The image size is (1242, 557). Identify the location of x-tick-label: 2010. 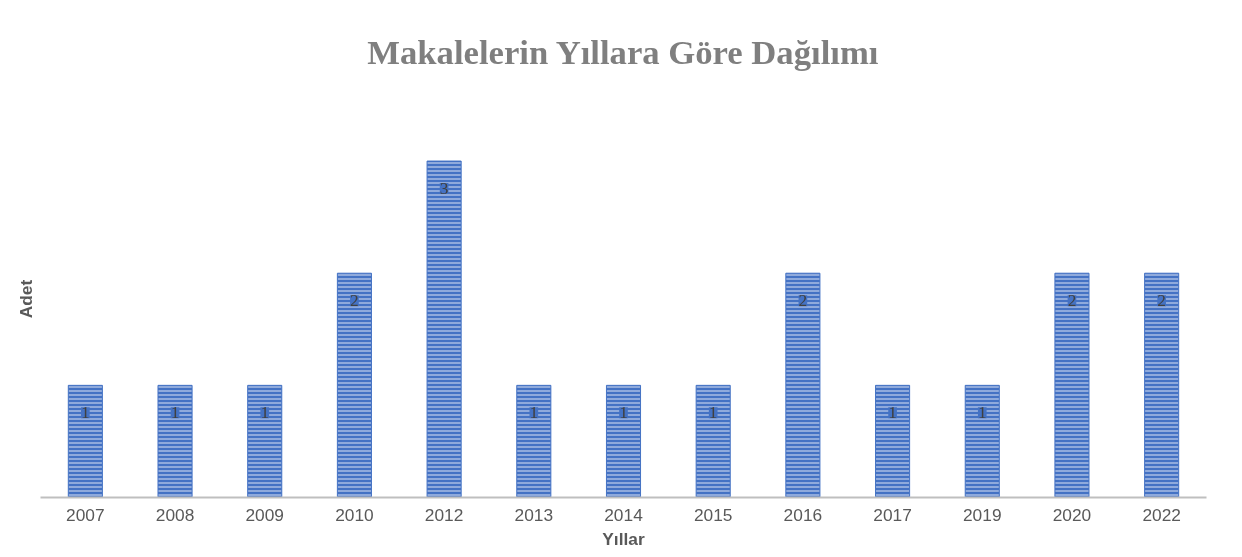
(354, 514).